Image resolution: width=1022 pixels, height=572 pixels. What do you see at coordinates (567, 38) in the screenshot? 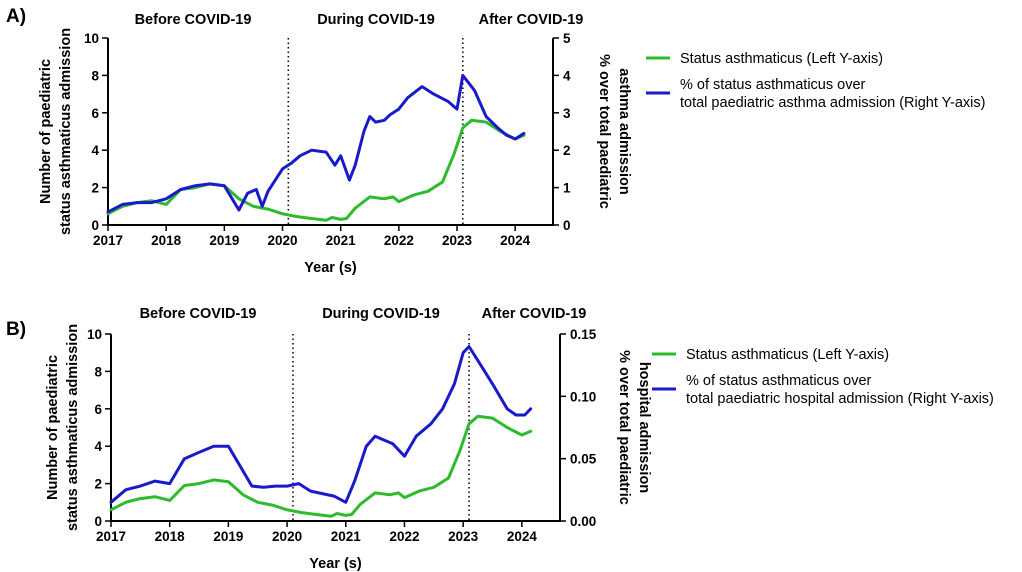
I see `right-tick-label: 5` at bounding box center [567, 38].